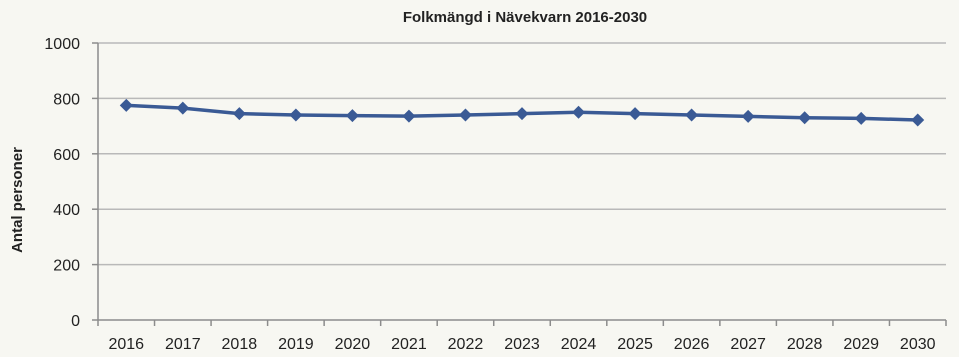 The height and width of the screenshot is (357, 959). Describe the element at coordinates (75, 321) in the screenshot. I see `y-tick-label: 0` at that location.